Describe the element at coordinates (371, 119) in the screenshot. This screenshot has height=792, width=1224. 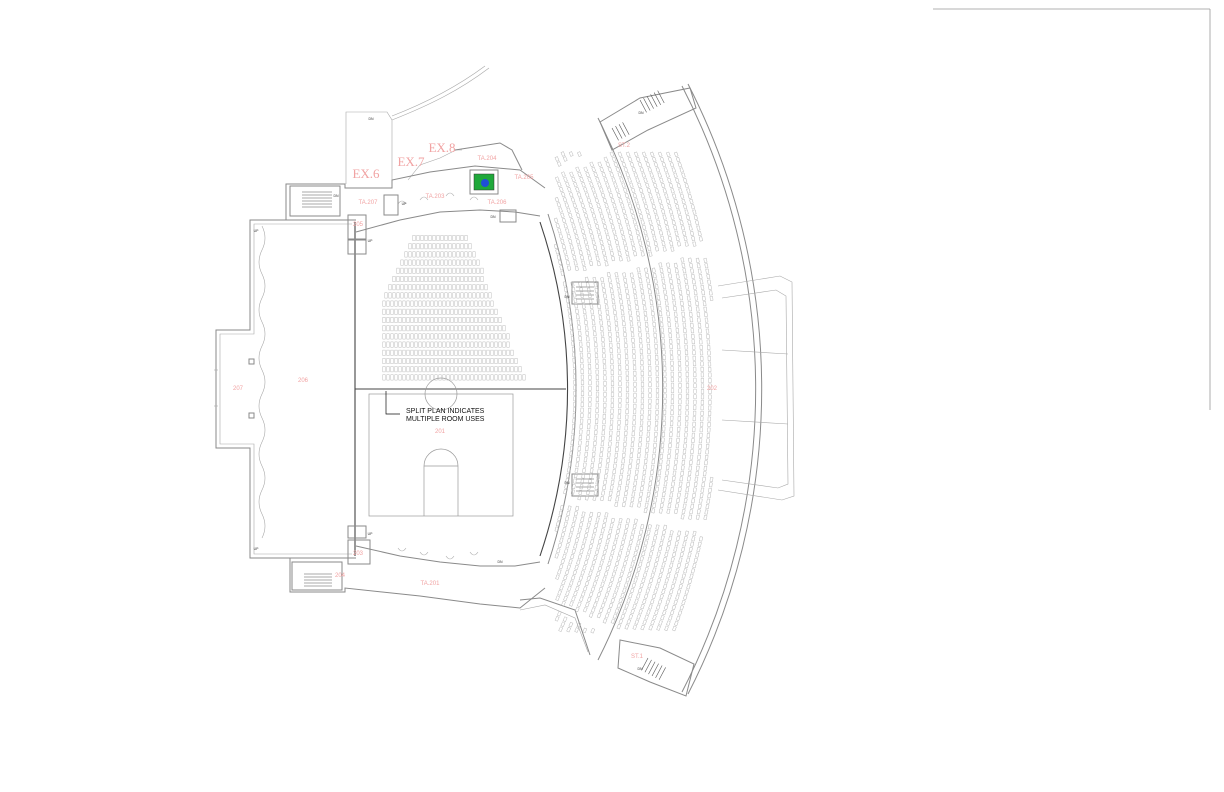
I see `dn-marker: DN` at that location.